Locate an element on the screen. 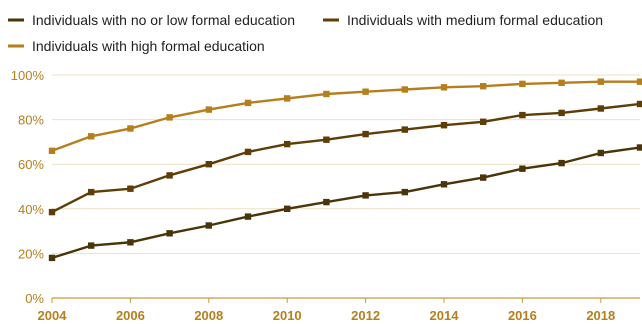 The height and width of the screenshot is (324, 642). legend-entry-high-education: Individuals with high formal education is located at coordinates (136, 46).